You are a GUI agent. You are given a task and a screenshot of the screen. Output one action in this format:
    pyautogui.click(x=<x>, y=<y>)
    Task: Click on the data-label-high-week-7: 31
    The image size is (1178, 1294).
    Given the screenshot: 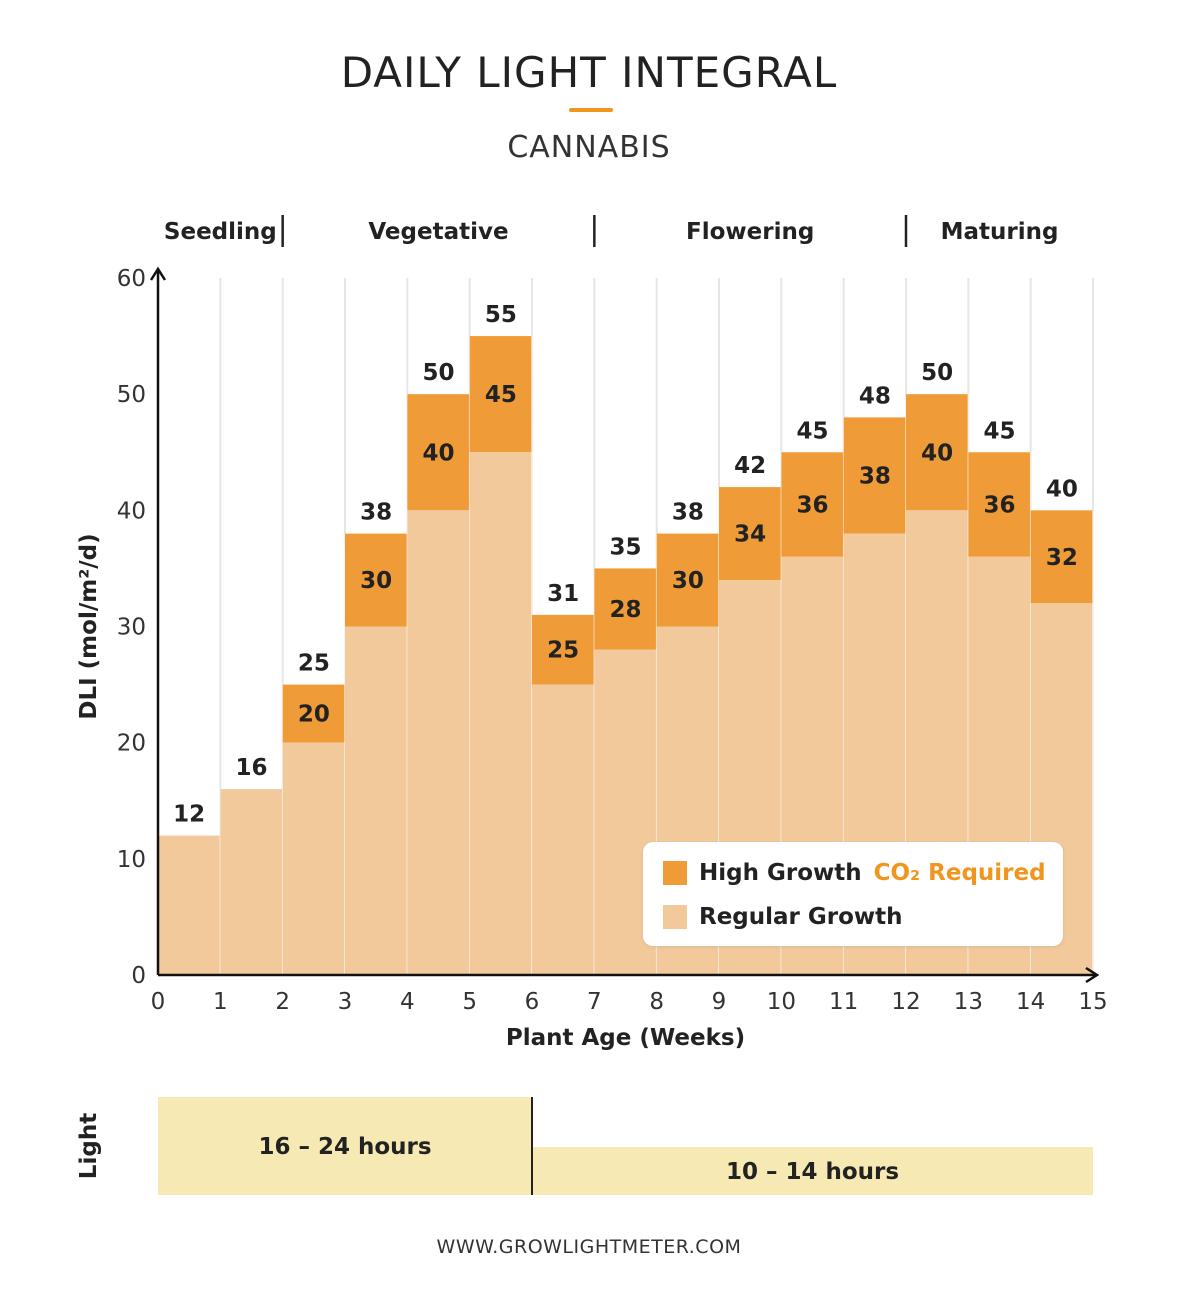 What is the action you would take?
    pyautogui.click(x=563, y=594)
    